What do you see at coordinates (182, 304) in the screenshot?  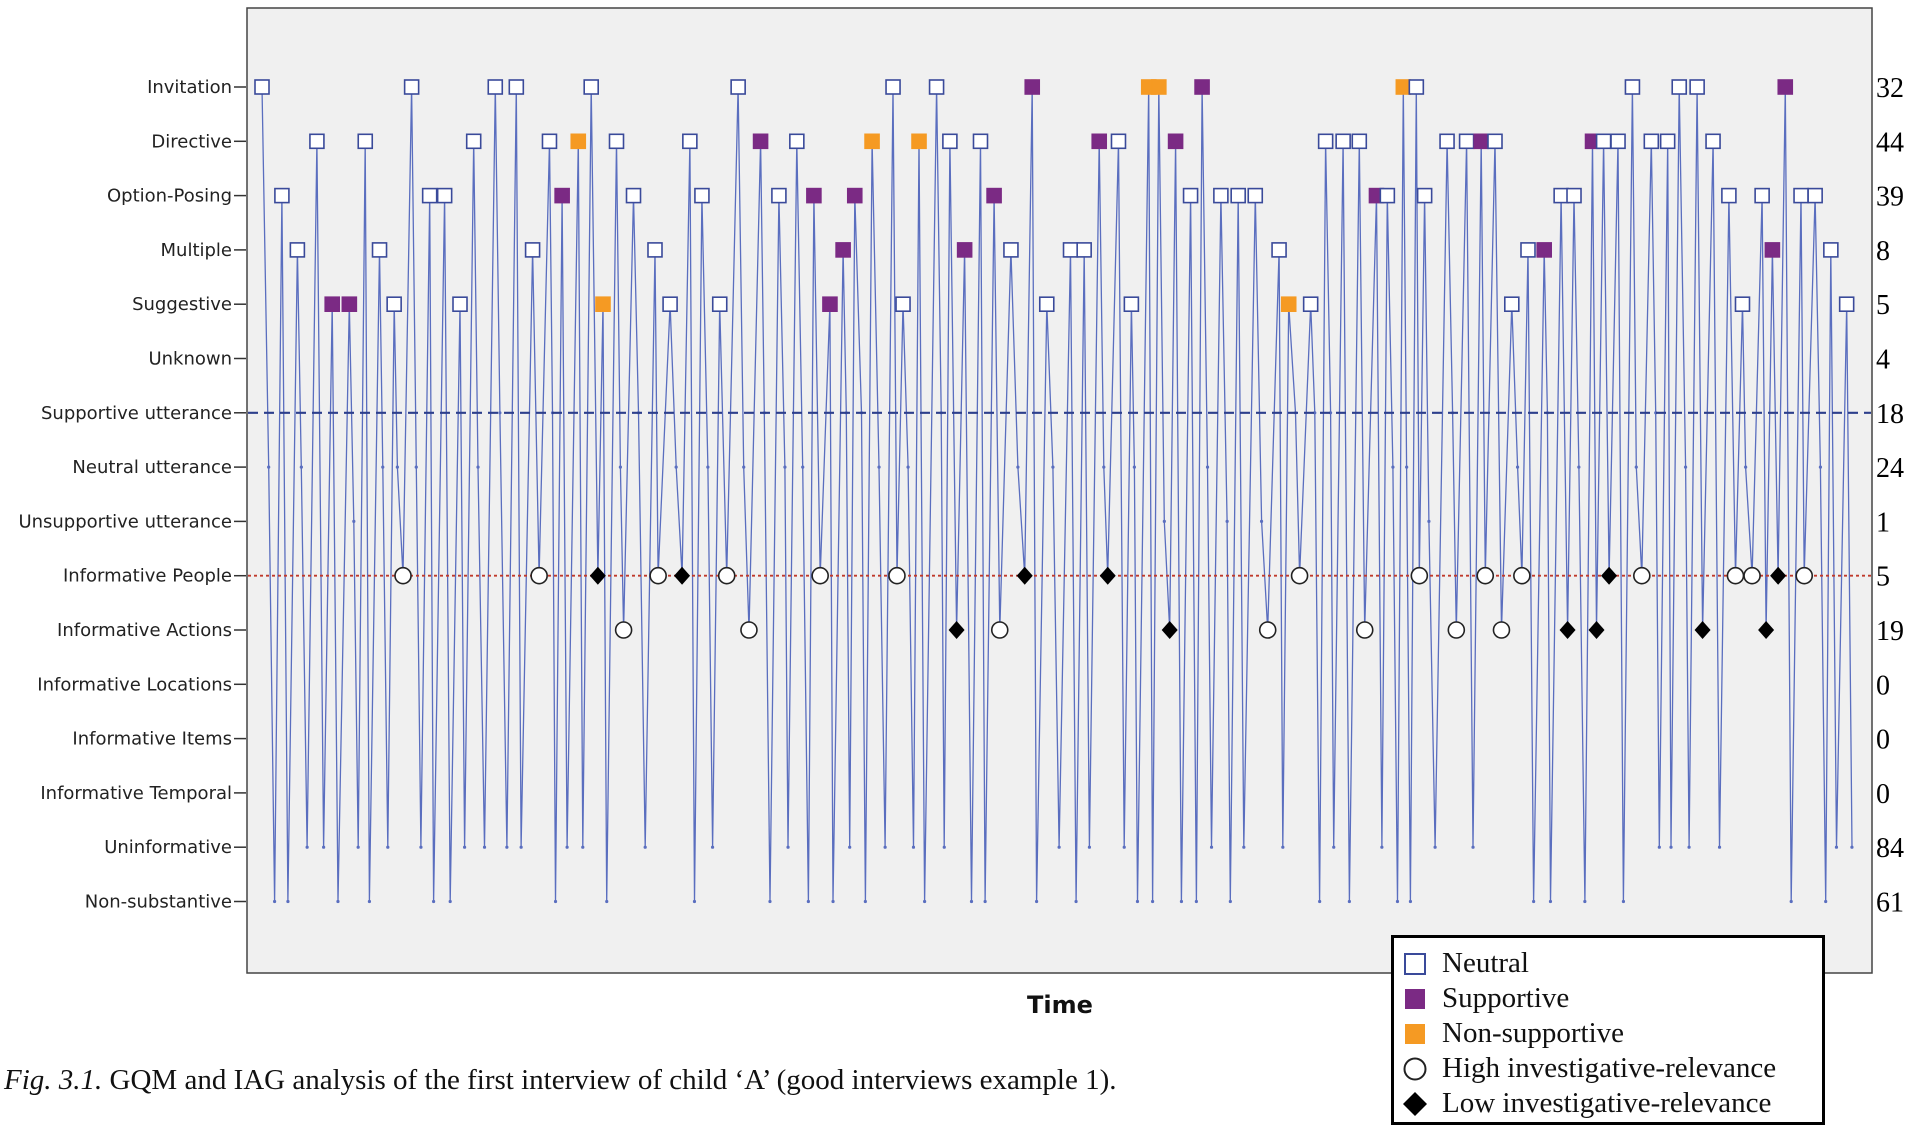 I see `y-tick-label: Suggestive` at bounding box center [182, 304].